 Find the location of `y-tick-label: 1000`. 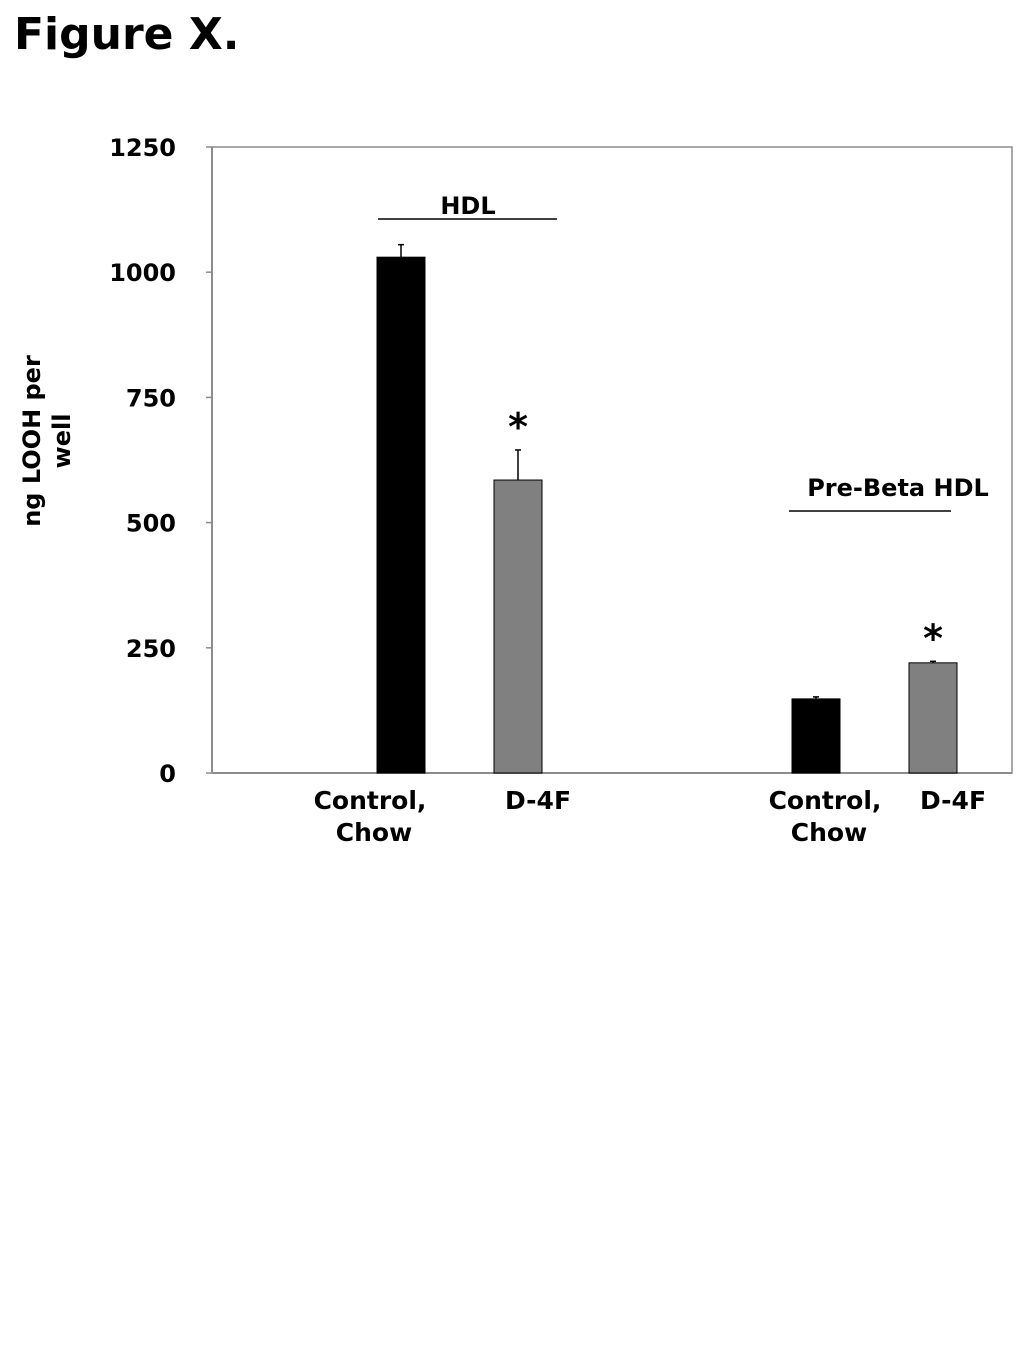

y-tick-label: 1000 is located at coordinates (142, 273).